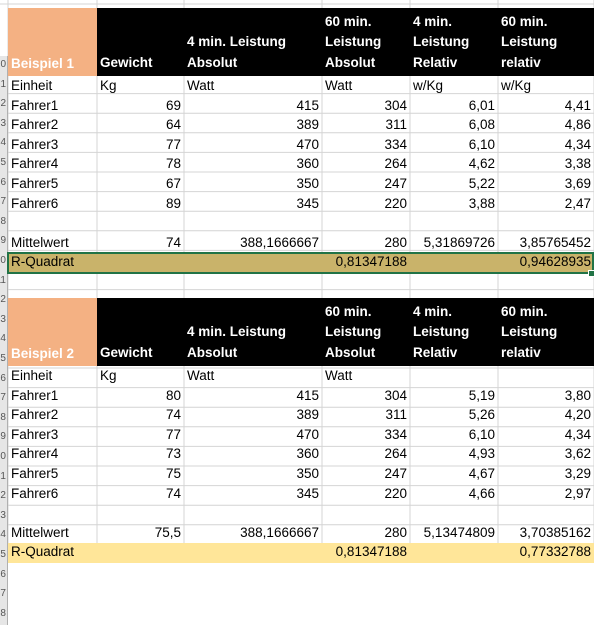  I want to click on row-number: 8, so click(4, 222).